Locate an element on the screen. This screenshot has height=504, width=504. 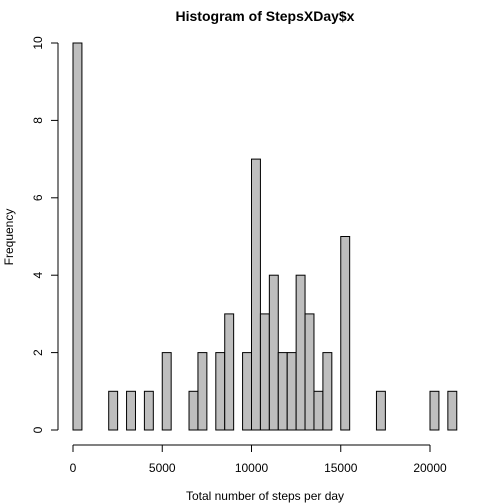
y-tick-label-4: 8 is located at coordinates (38, 120).